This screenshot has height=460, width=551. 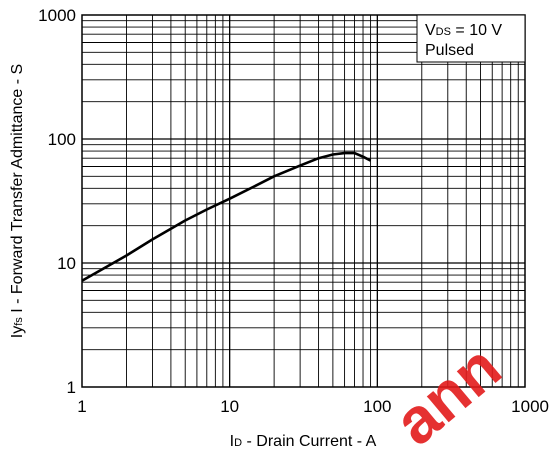 What do you see at coordinates (229, 406) in the screenshot?
I see `x-tick-label: 10` at bounding box center [229, 406].